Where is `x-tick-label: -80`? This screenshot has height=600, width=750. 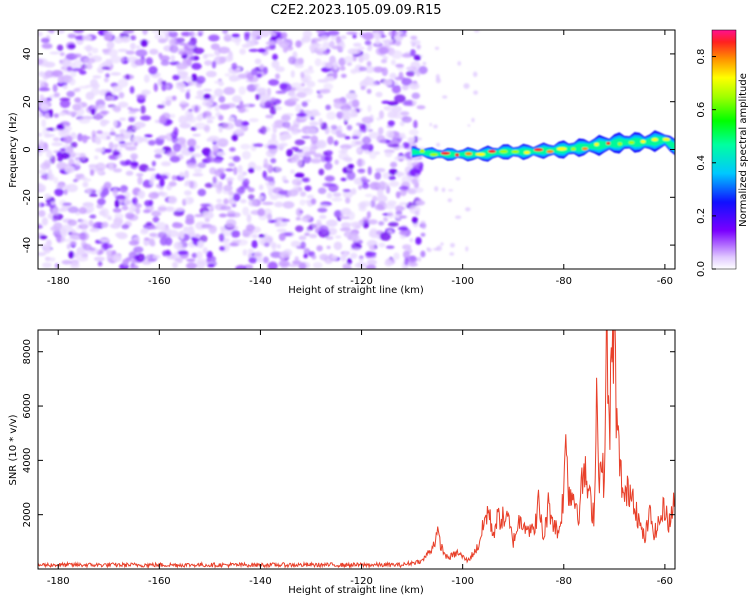
x-tick-label: -80 is located at coordinates (564, 281).